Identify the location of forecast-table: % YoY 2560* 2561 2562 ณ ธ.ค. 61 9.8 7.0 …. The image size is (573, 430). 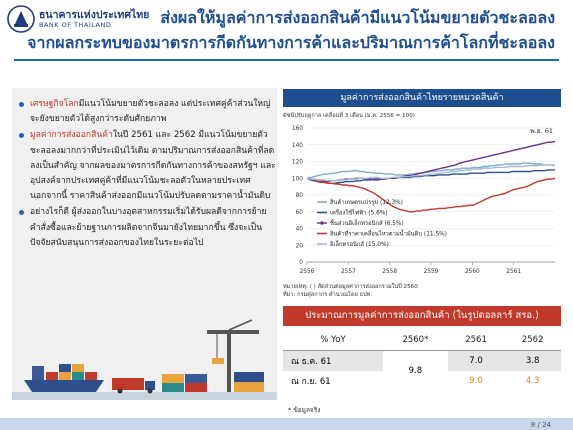
(422, 360).